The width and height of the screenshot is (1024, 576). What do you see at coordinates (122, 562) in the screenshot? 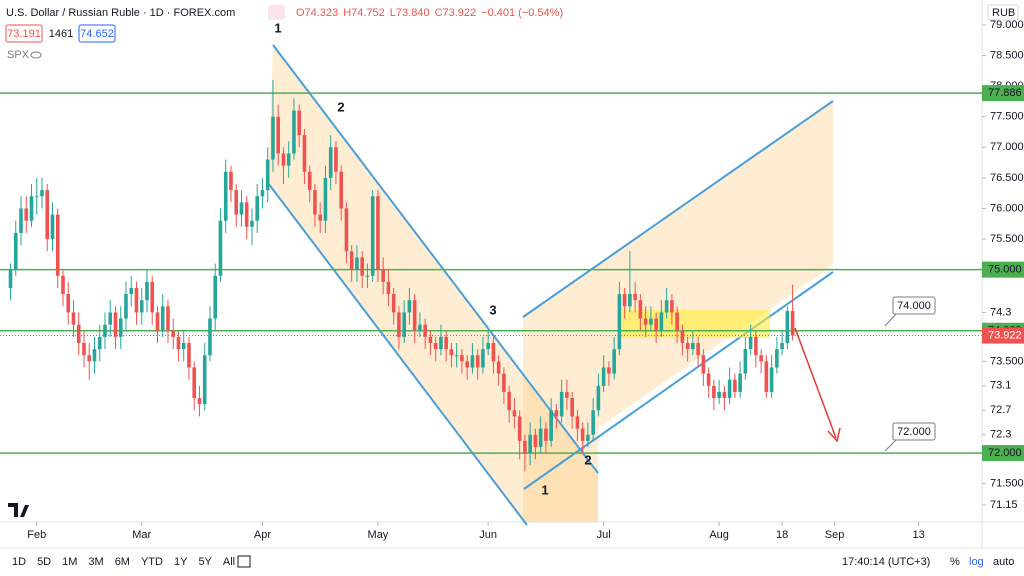
I see `range-button: 6M` at bounding box center [122, 562].